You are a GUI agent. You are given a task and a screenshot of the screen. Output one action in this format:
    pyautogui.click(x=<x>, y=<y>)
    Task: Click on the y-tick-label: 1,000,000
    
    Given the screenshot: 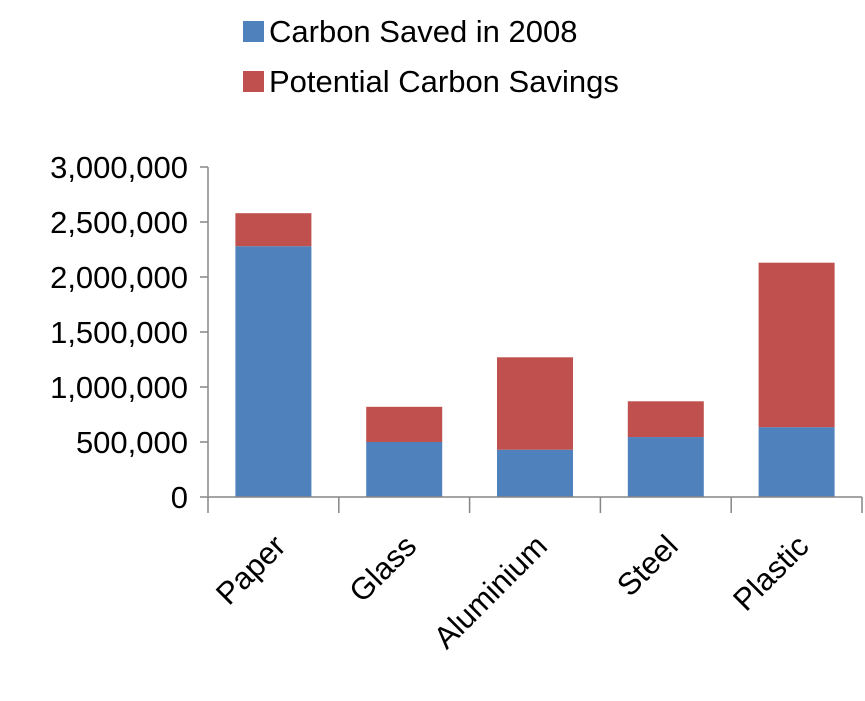 What is the action you would take?
    pyautogui.click(x=119, y=387)
    